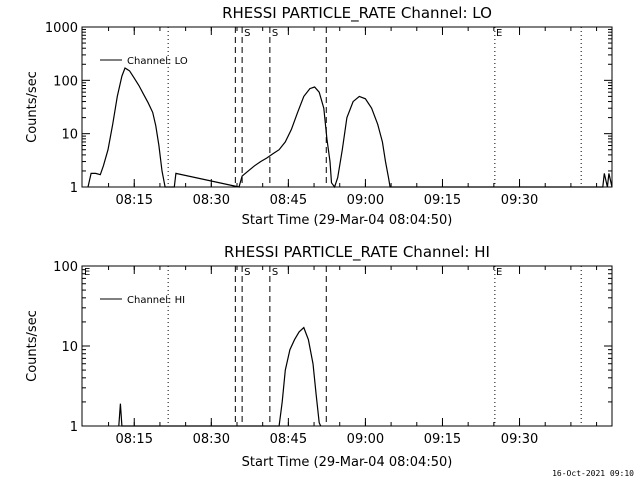 This screenshot has width=640, height=480. Describe the element at coordinates (32, 107) in the screenshot. I see `lo-y-axis-label: Counts/sec` at that location.